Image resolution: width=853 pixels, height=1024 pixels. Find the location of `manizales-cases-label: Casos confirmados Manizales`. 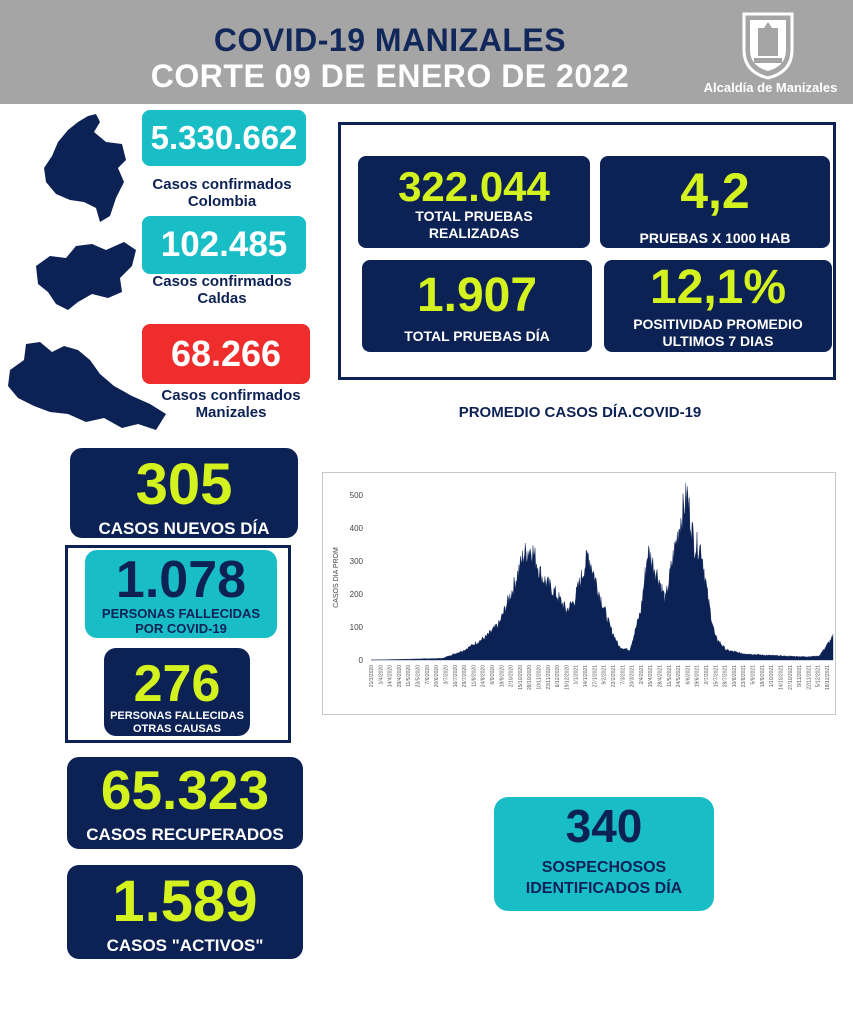

manizales-cases-label: Casos confirmados Manizales is located at coordinates (231, 404).